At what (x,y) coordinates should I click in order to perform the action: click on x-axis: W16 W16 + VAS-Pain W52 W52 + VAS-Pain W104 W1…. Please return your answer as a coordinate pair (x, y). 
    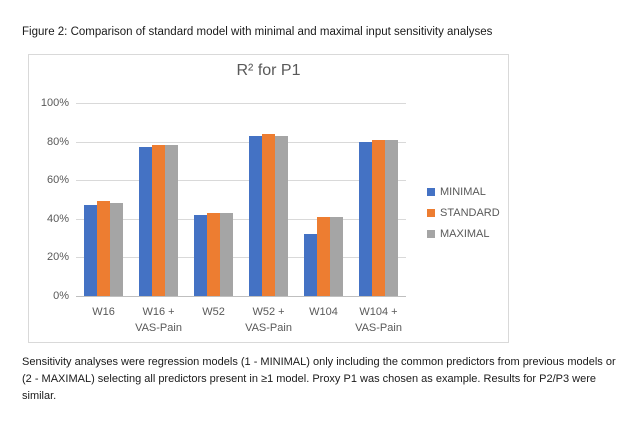
    Looking at the image, I should click on (241, 322).